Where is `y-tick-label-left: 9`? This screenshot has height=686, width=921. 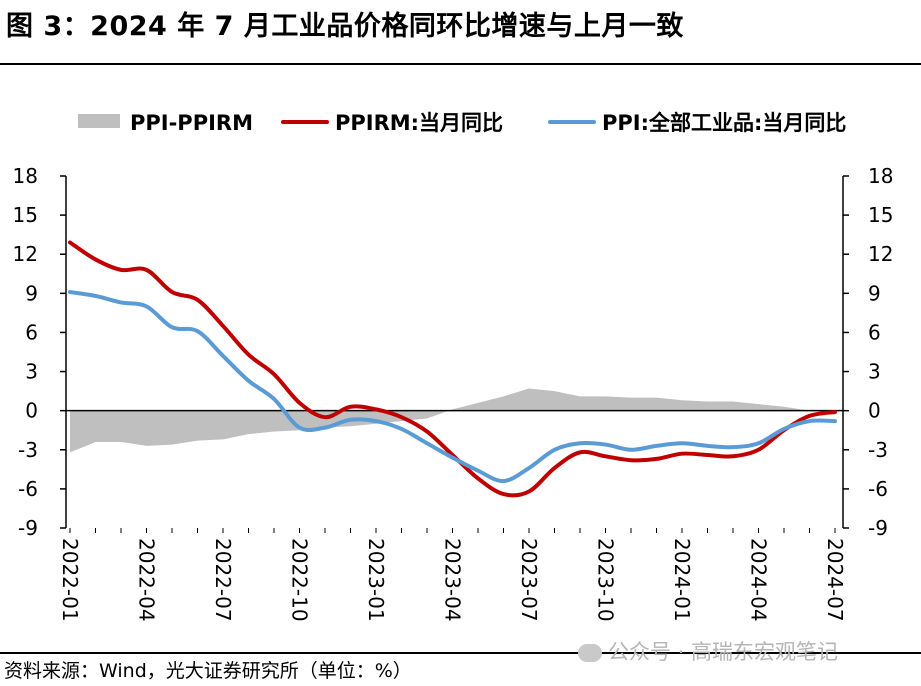
y-tick-label-left: 9 is located at coordinates (31, 293).